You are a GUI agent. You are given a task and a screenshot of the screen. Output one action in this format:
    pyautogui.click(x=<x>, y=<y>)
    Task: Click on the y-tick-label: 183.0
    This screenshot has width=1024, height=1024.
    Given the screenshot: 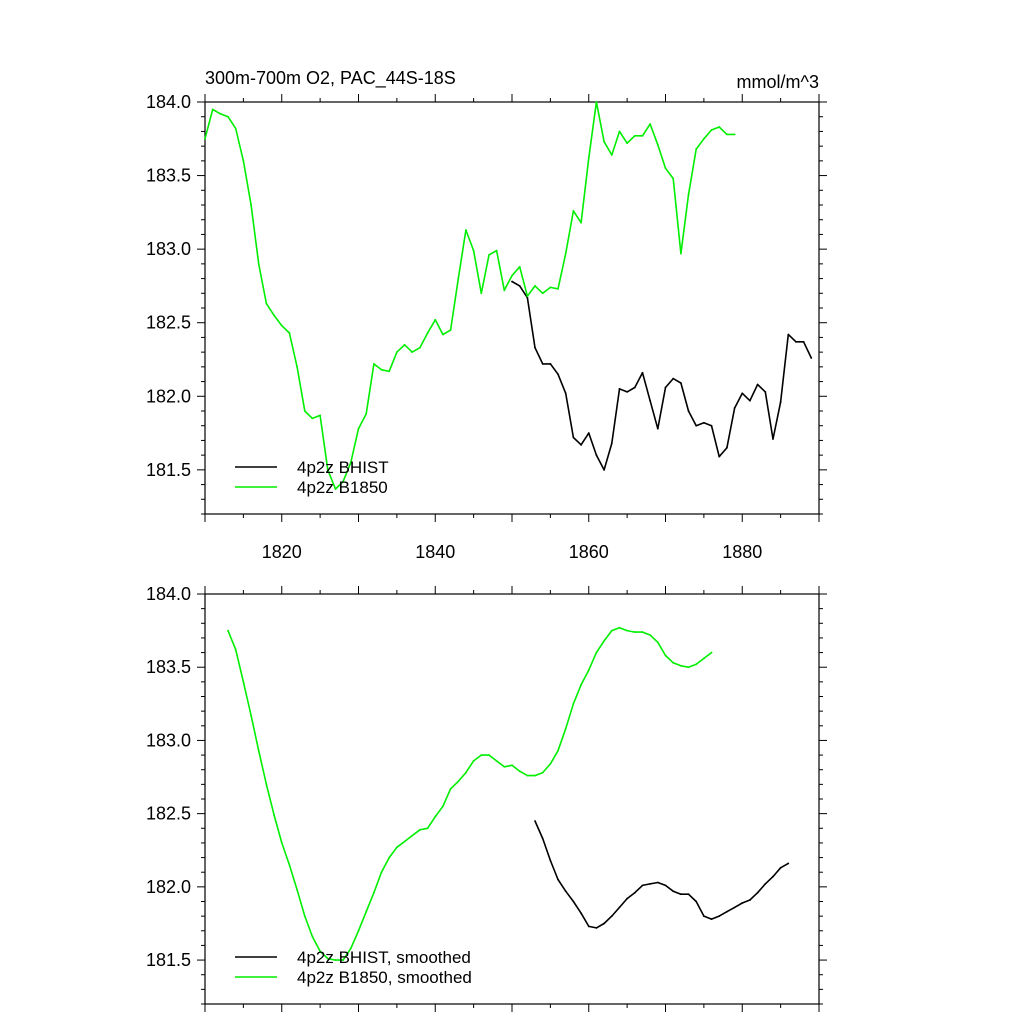 What is the action you would take?
    pyautogui.click(x=168, y=249)
    